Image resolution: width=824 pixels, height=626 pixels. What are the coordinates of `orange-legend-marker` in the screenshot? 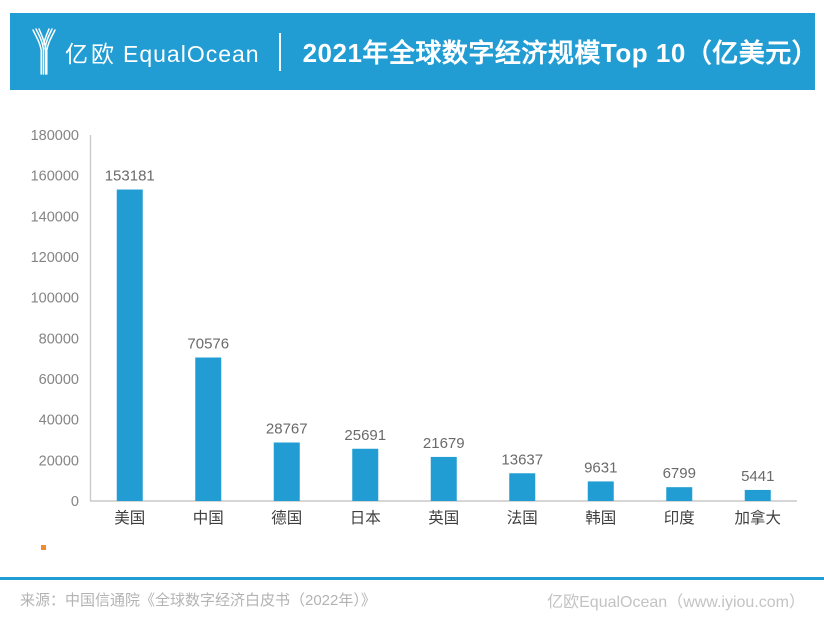 It's located at (43, 547).